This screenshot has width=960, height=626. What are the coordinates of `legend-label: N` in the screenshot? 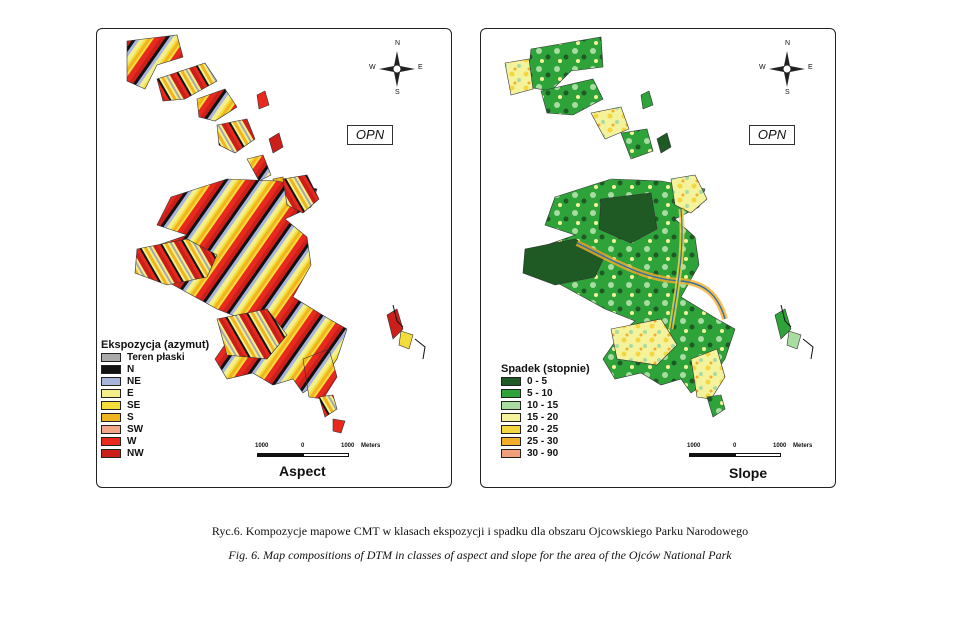 It's located at (131, 369).